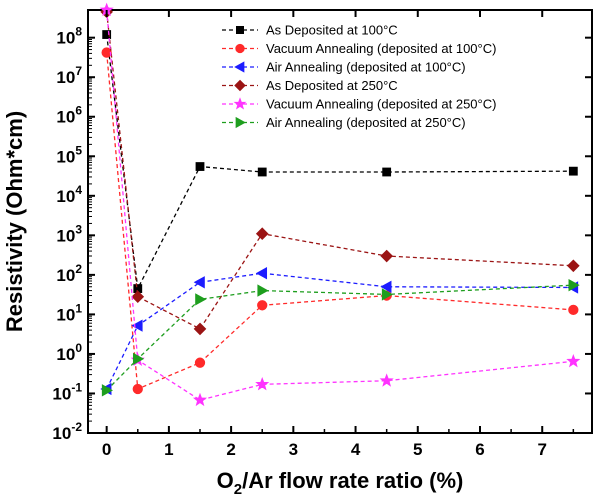 The height and width of the screenshot is (497, 605). I want to click on legend-label: Air Annealing (deposited at 100°C), so click(366, 67).